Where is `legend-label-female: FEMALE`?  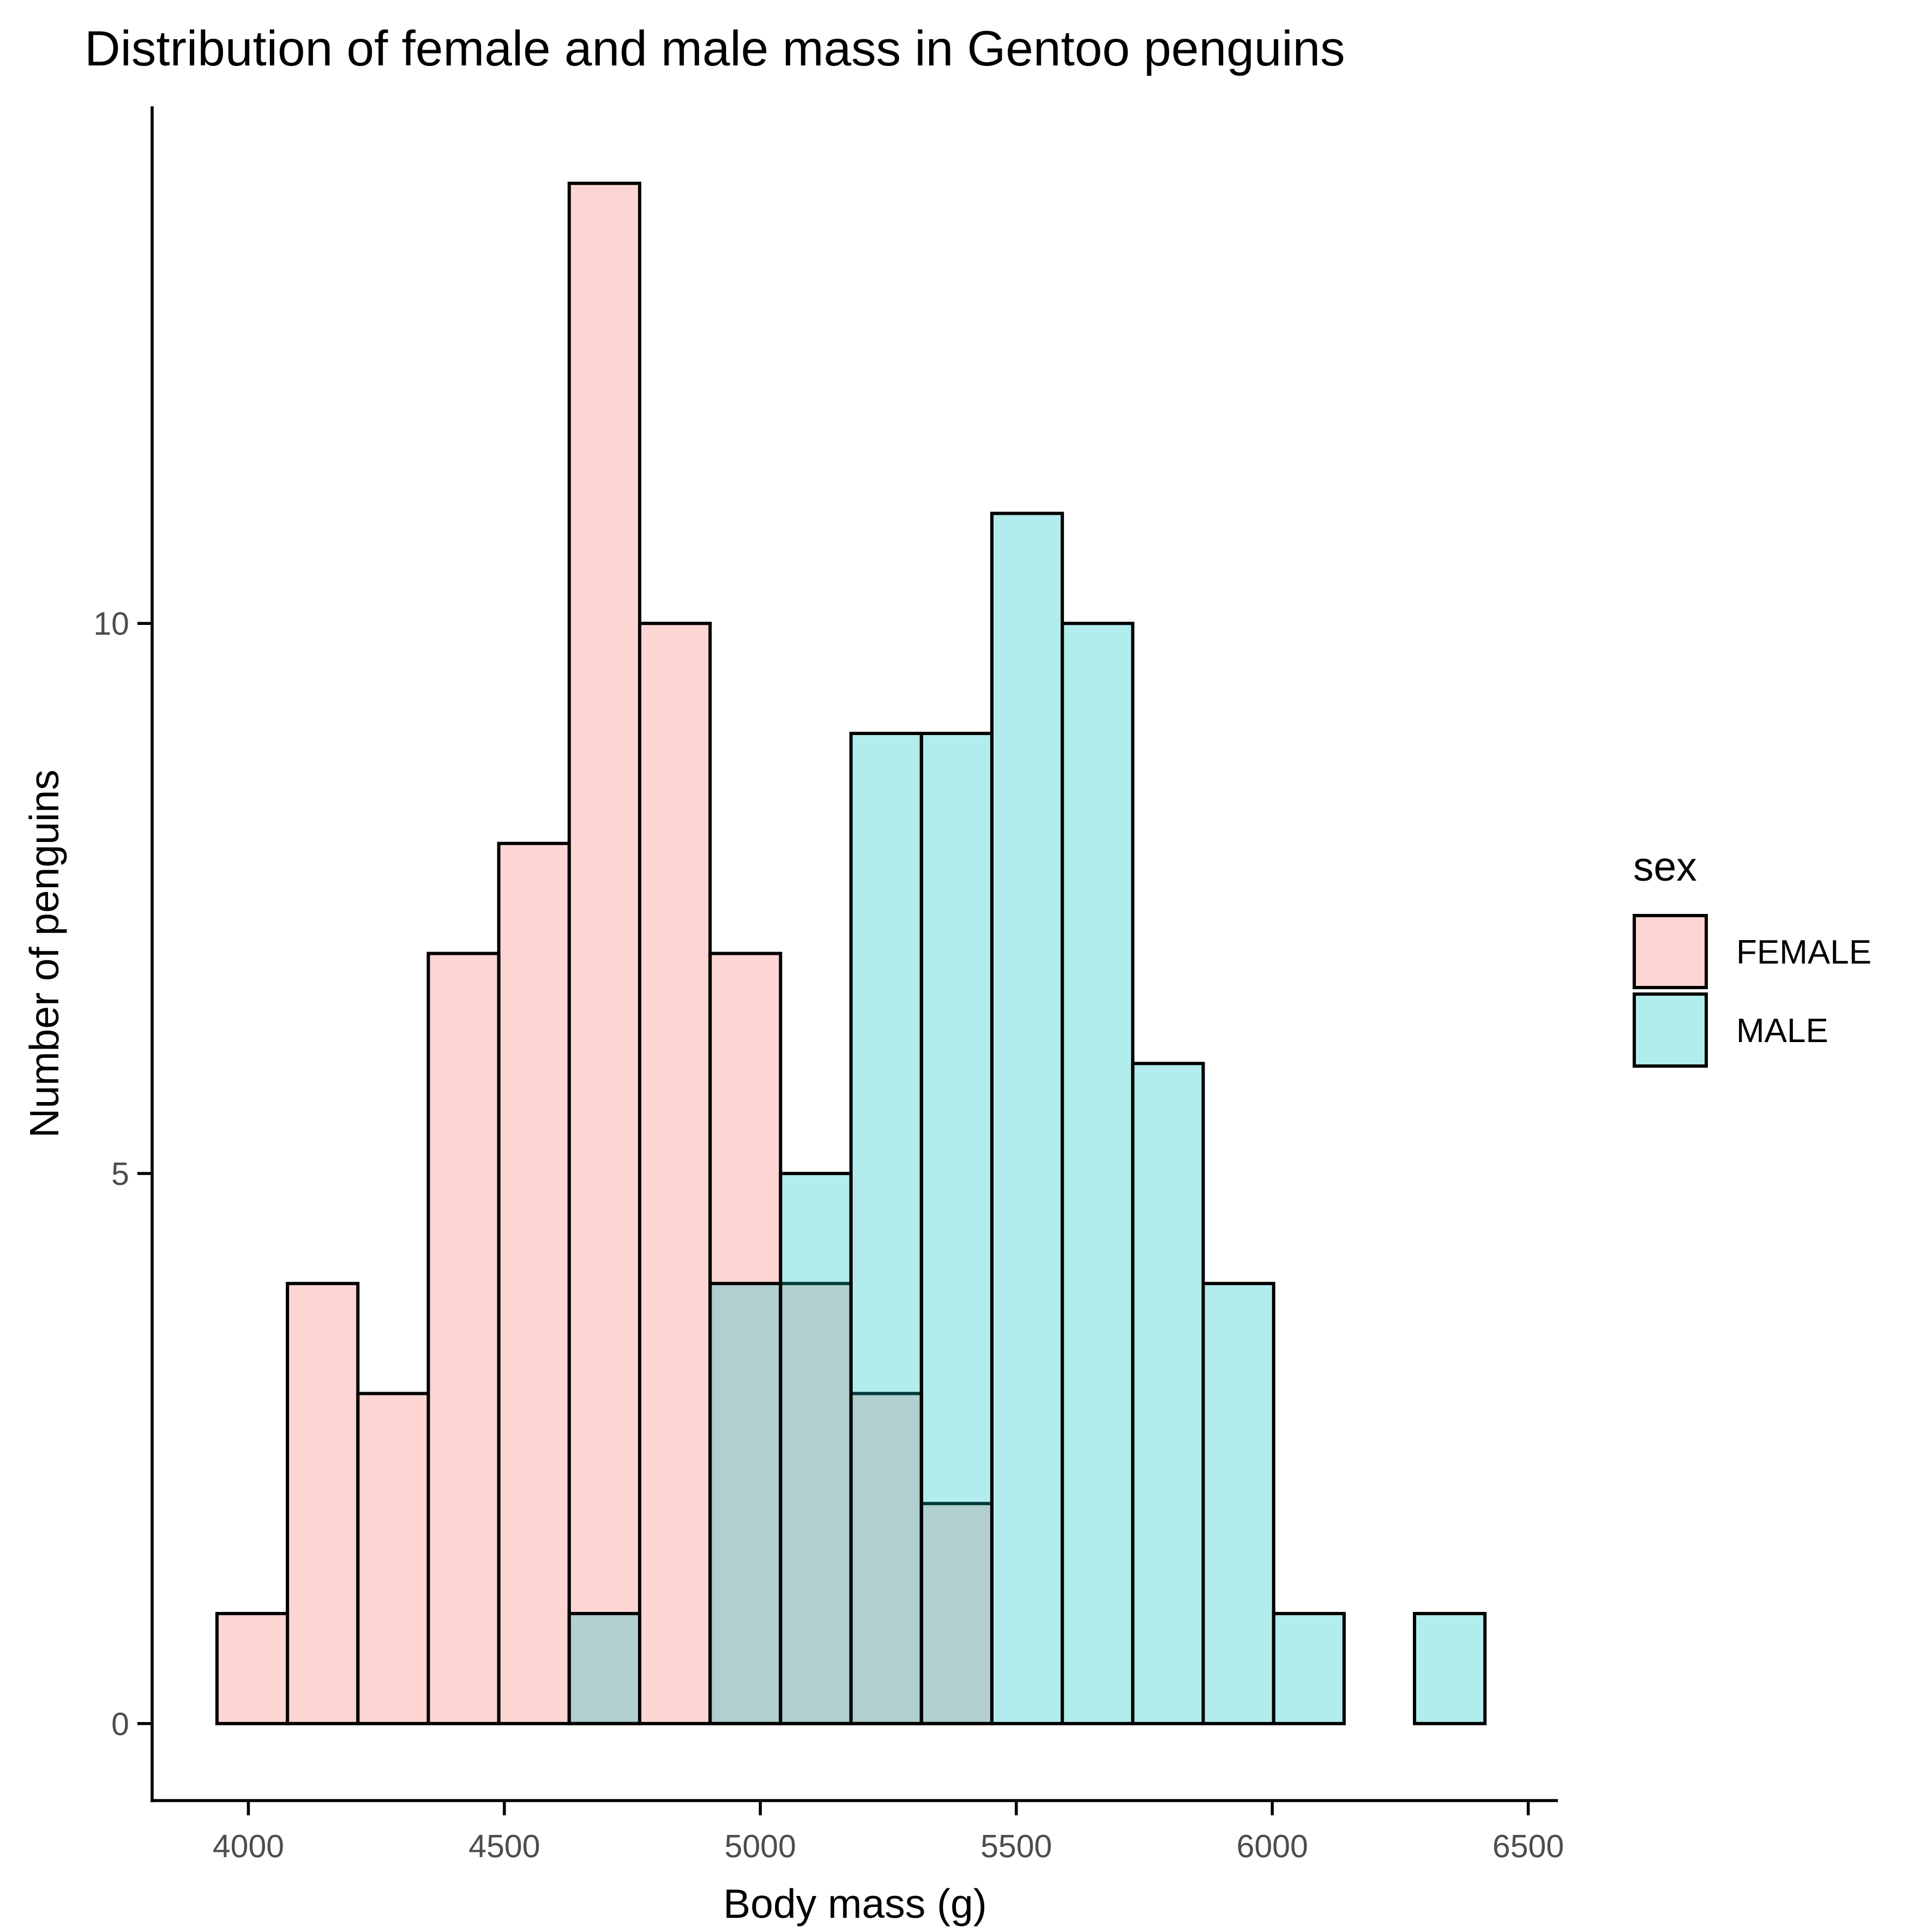 legend-label-female: FEMALE is located at coordinates (1803, 952).